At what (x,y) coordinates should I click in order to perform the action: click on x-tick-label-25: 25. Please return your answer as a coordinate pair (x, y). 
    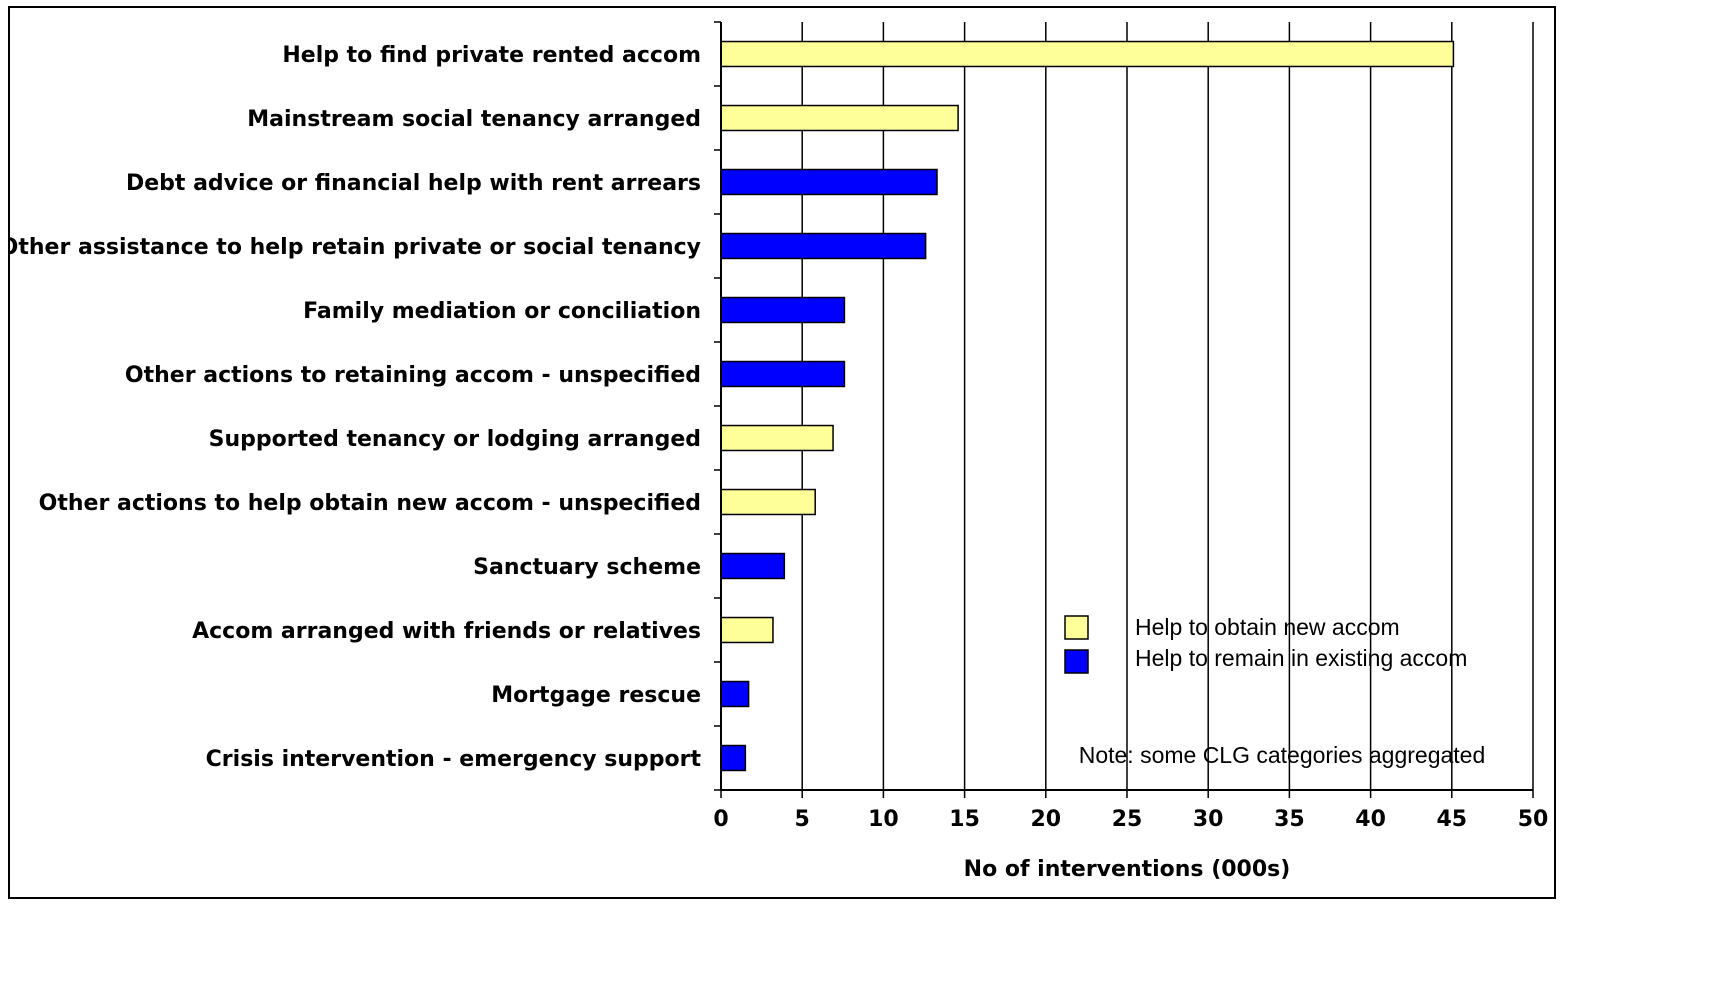
    Looking at the image, I should click on (1127, 819).